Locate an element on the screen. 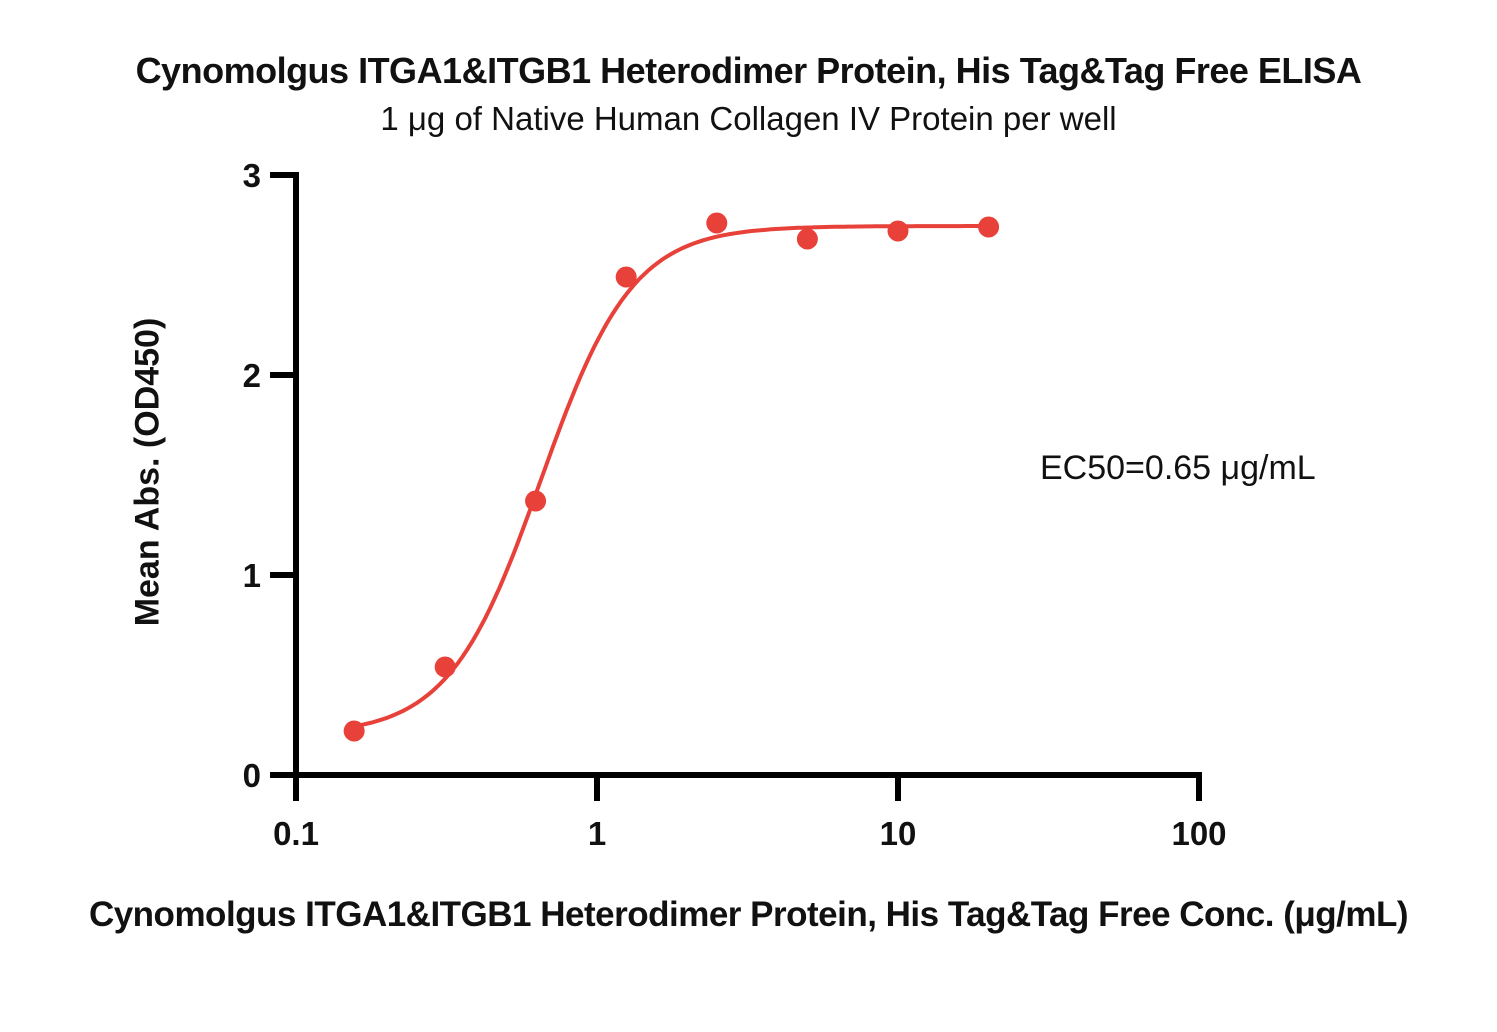 The image size is (1497, 1032). y-tick-label: 3 is located at coordinates (252, 175).